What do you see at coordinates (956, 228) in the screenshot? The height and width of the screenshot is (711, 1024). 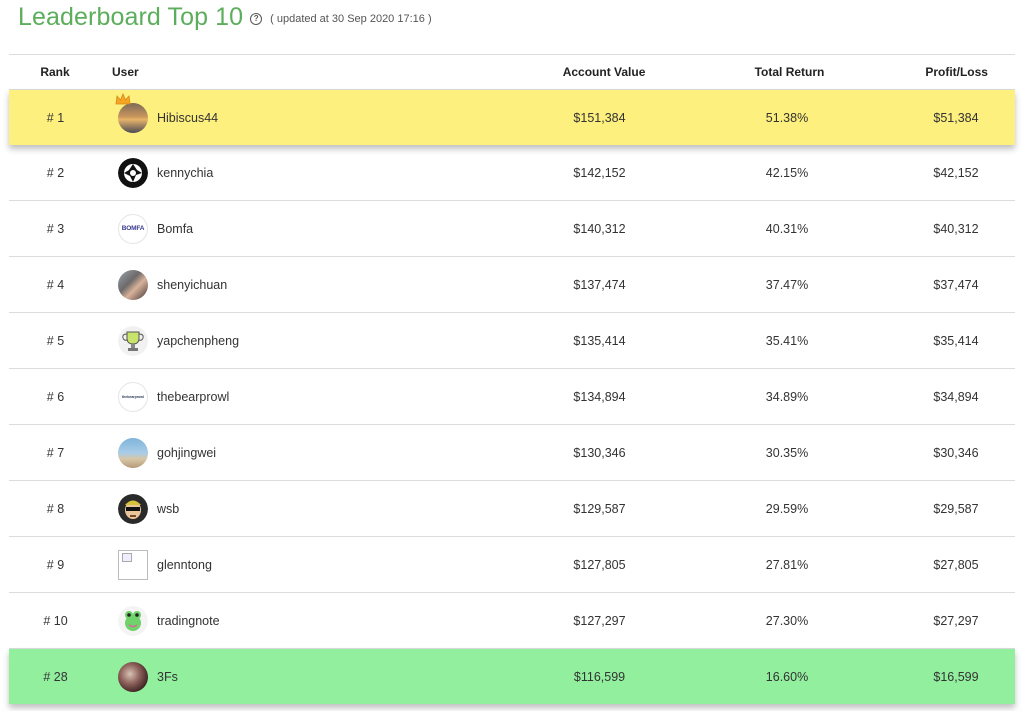 I see `profit-loss-cell: $40,312` at bounding box center [956, 228].